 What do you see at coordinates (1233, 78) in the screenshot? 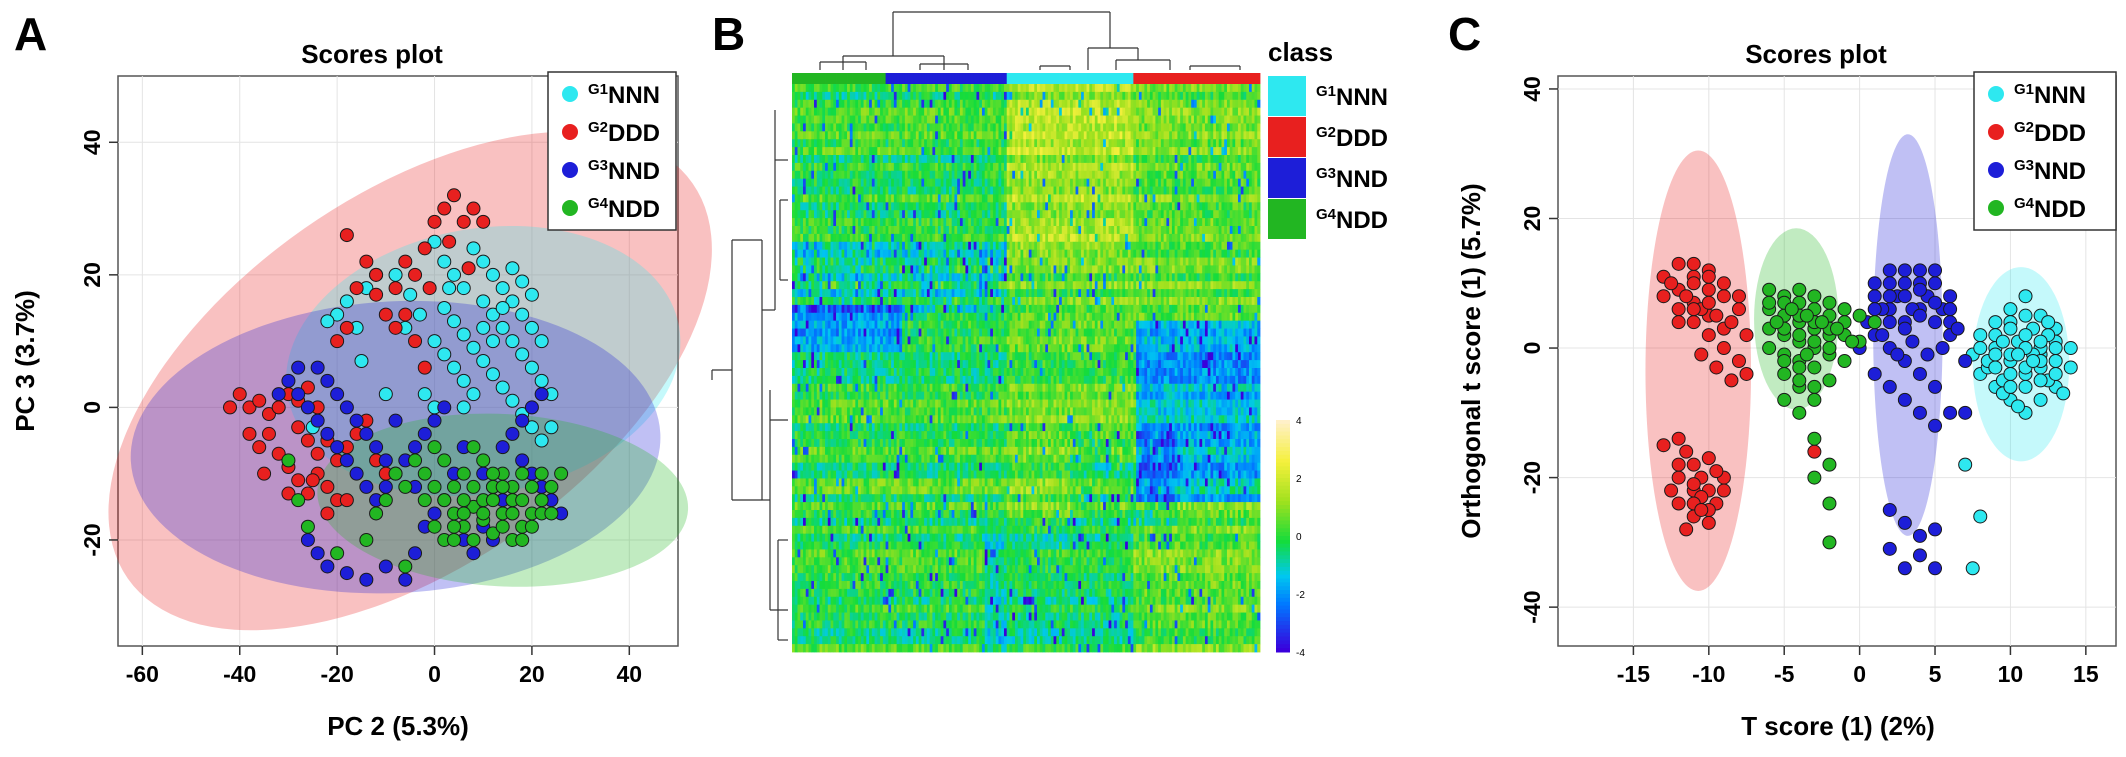
I see `class-bar-cell` at bounding box center [1233, 78].